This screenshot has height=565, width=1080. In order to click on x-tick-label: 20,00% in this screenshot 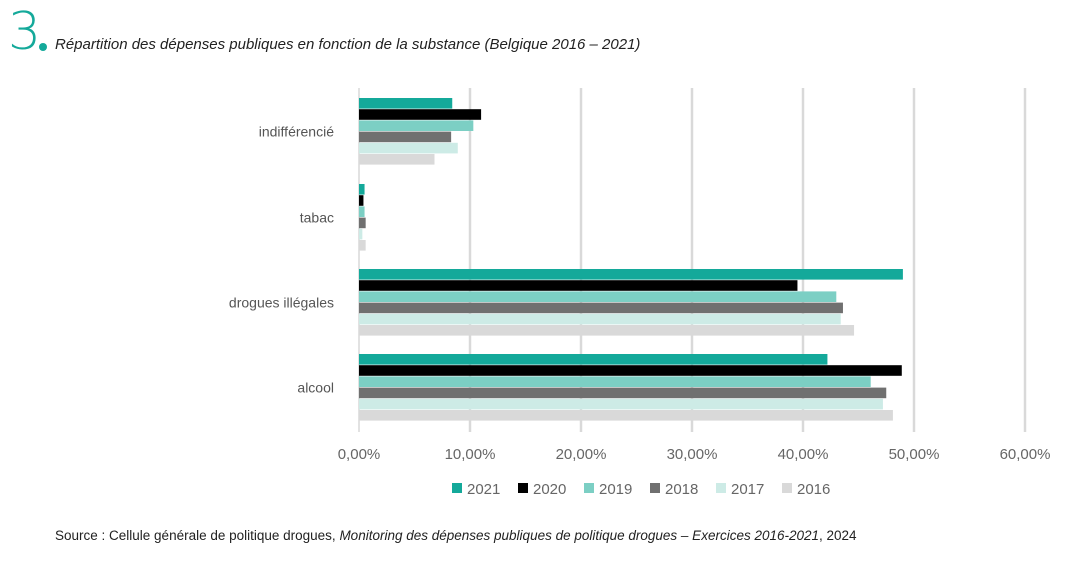, I will do `click(581, 454)`.